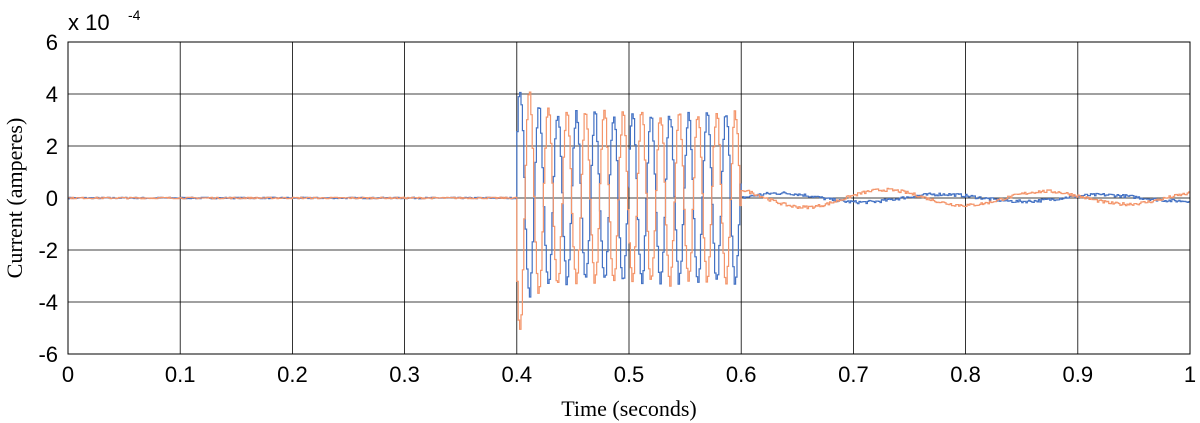 This screenshot has width=1200, height=423. I want to click on y-tick-label: 6, so click(52, 42).